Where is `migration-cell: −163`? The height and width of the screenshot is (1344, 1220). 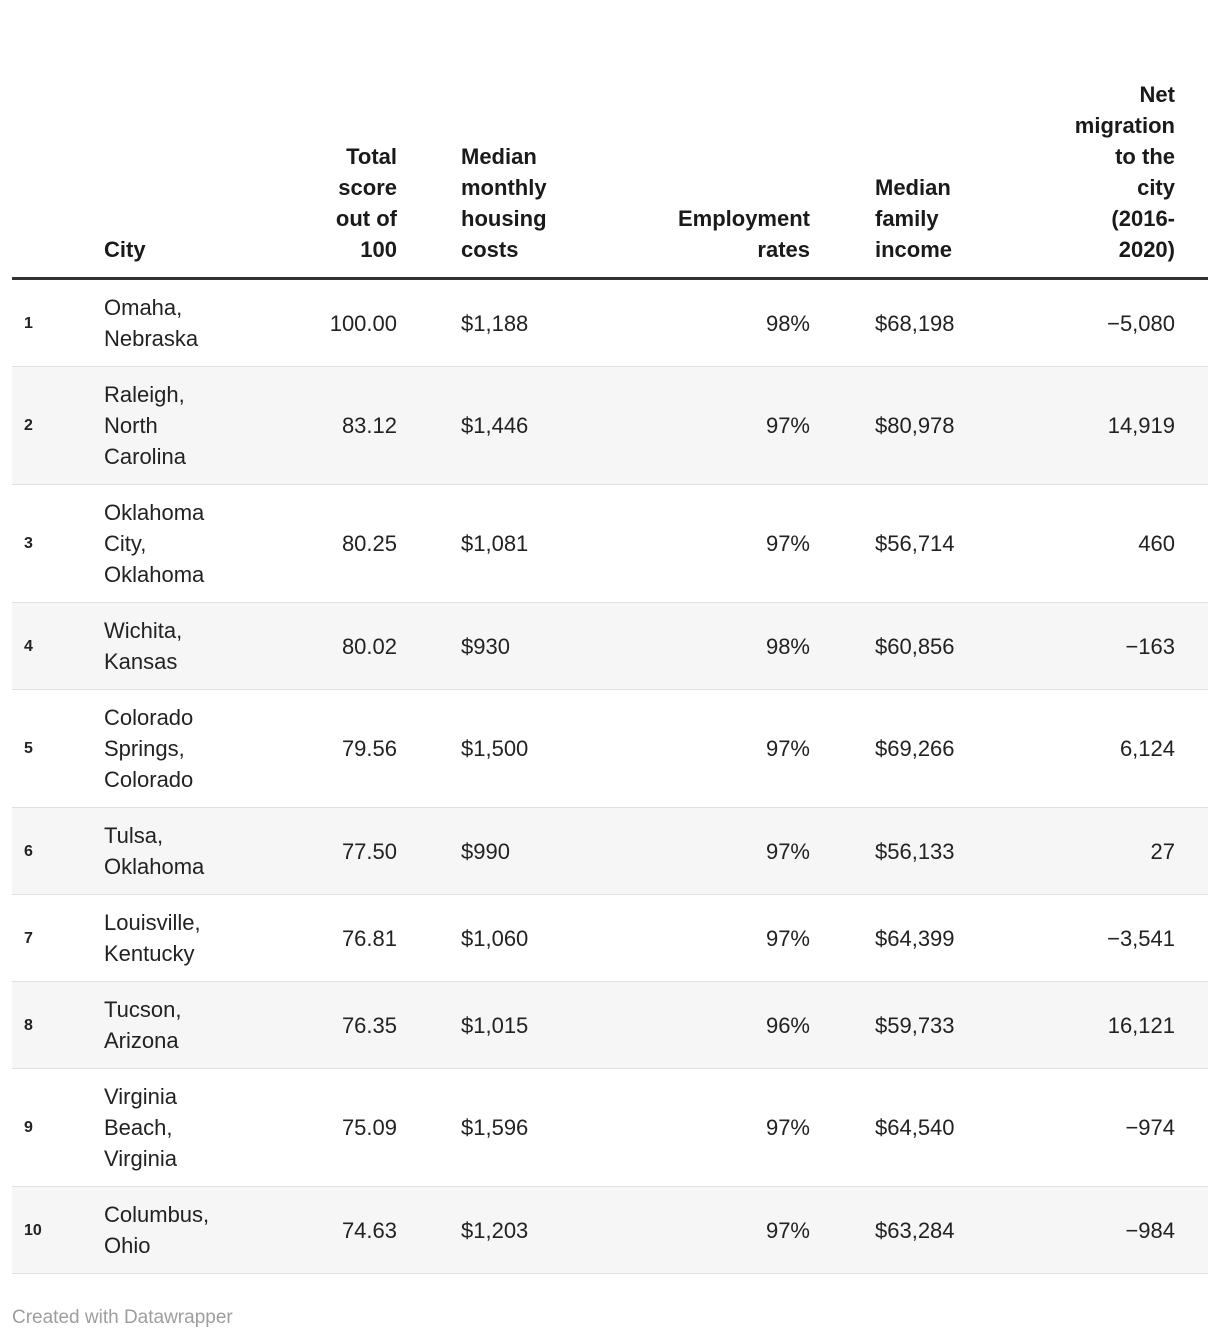
migration-cell: −163 is located at coordinates (1150, 646).